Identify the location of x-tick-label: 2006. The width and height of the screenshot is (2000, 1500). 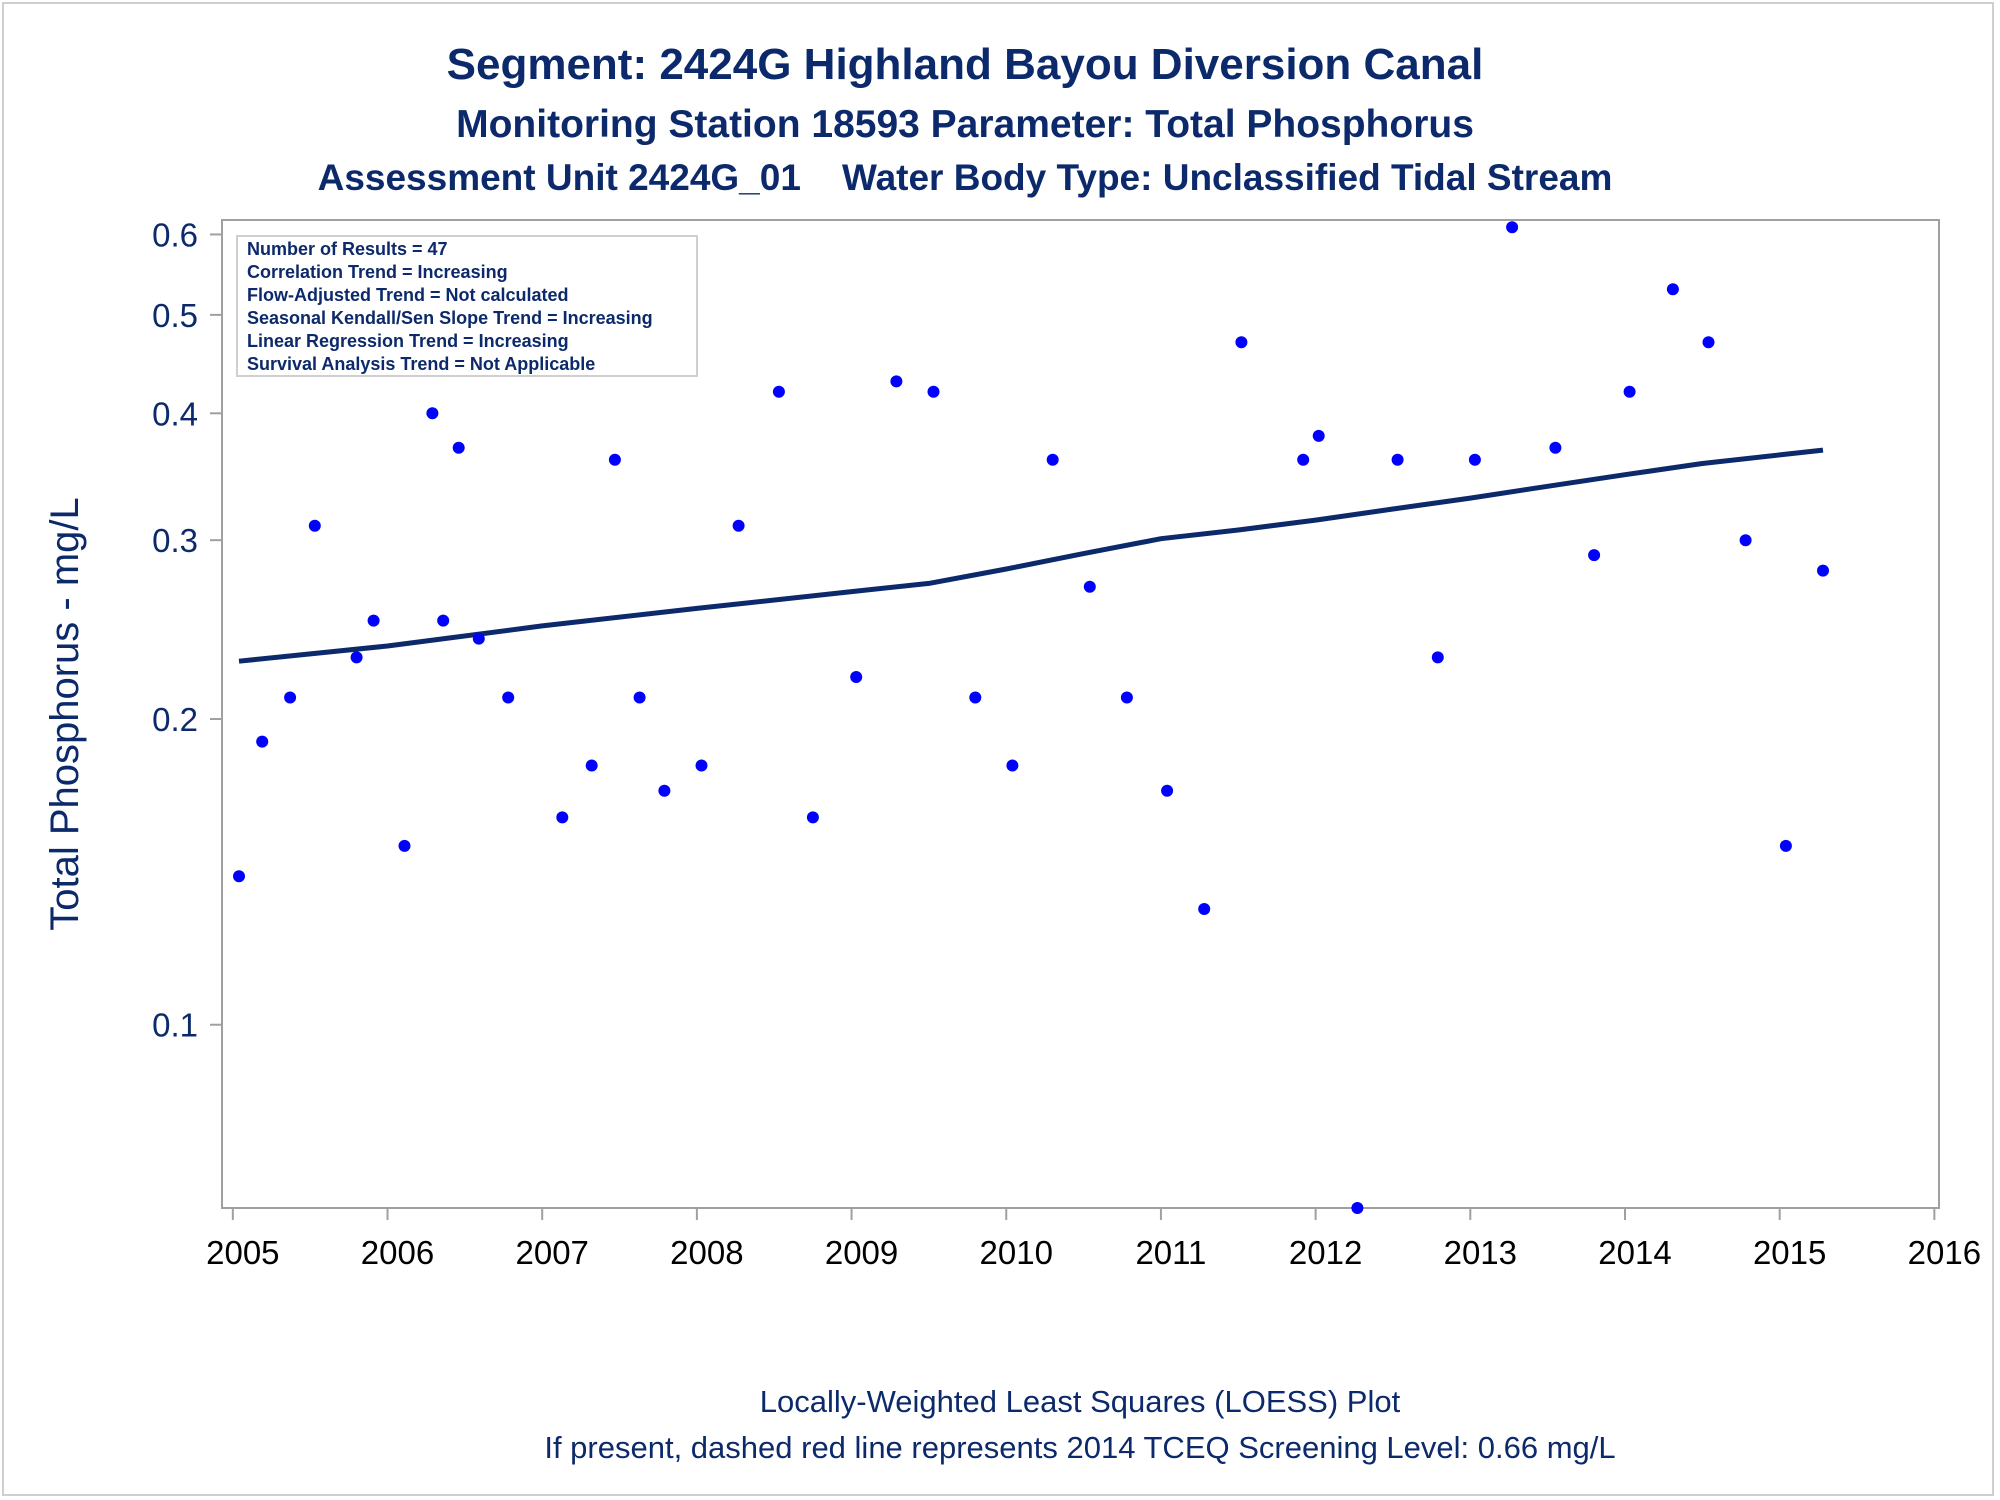
(397, 1252).